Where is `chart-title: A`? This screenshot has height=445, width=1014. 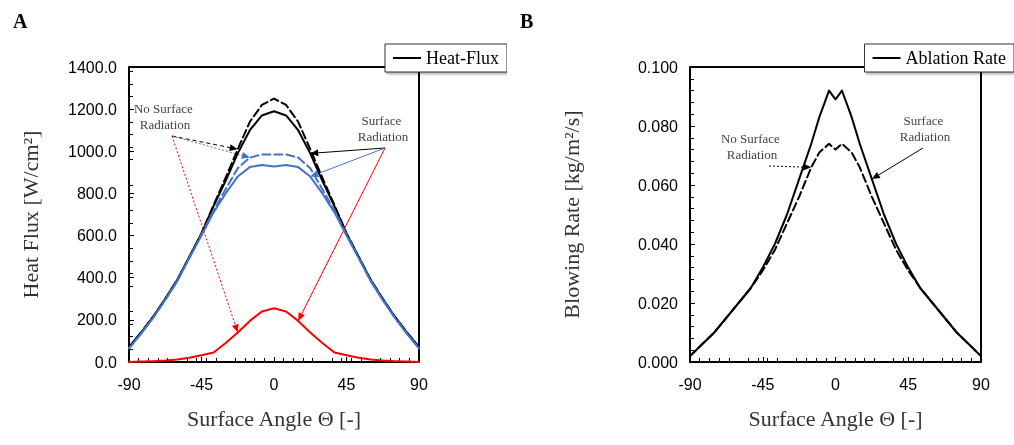 chart-title: A is located at coordinates (20, 21).